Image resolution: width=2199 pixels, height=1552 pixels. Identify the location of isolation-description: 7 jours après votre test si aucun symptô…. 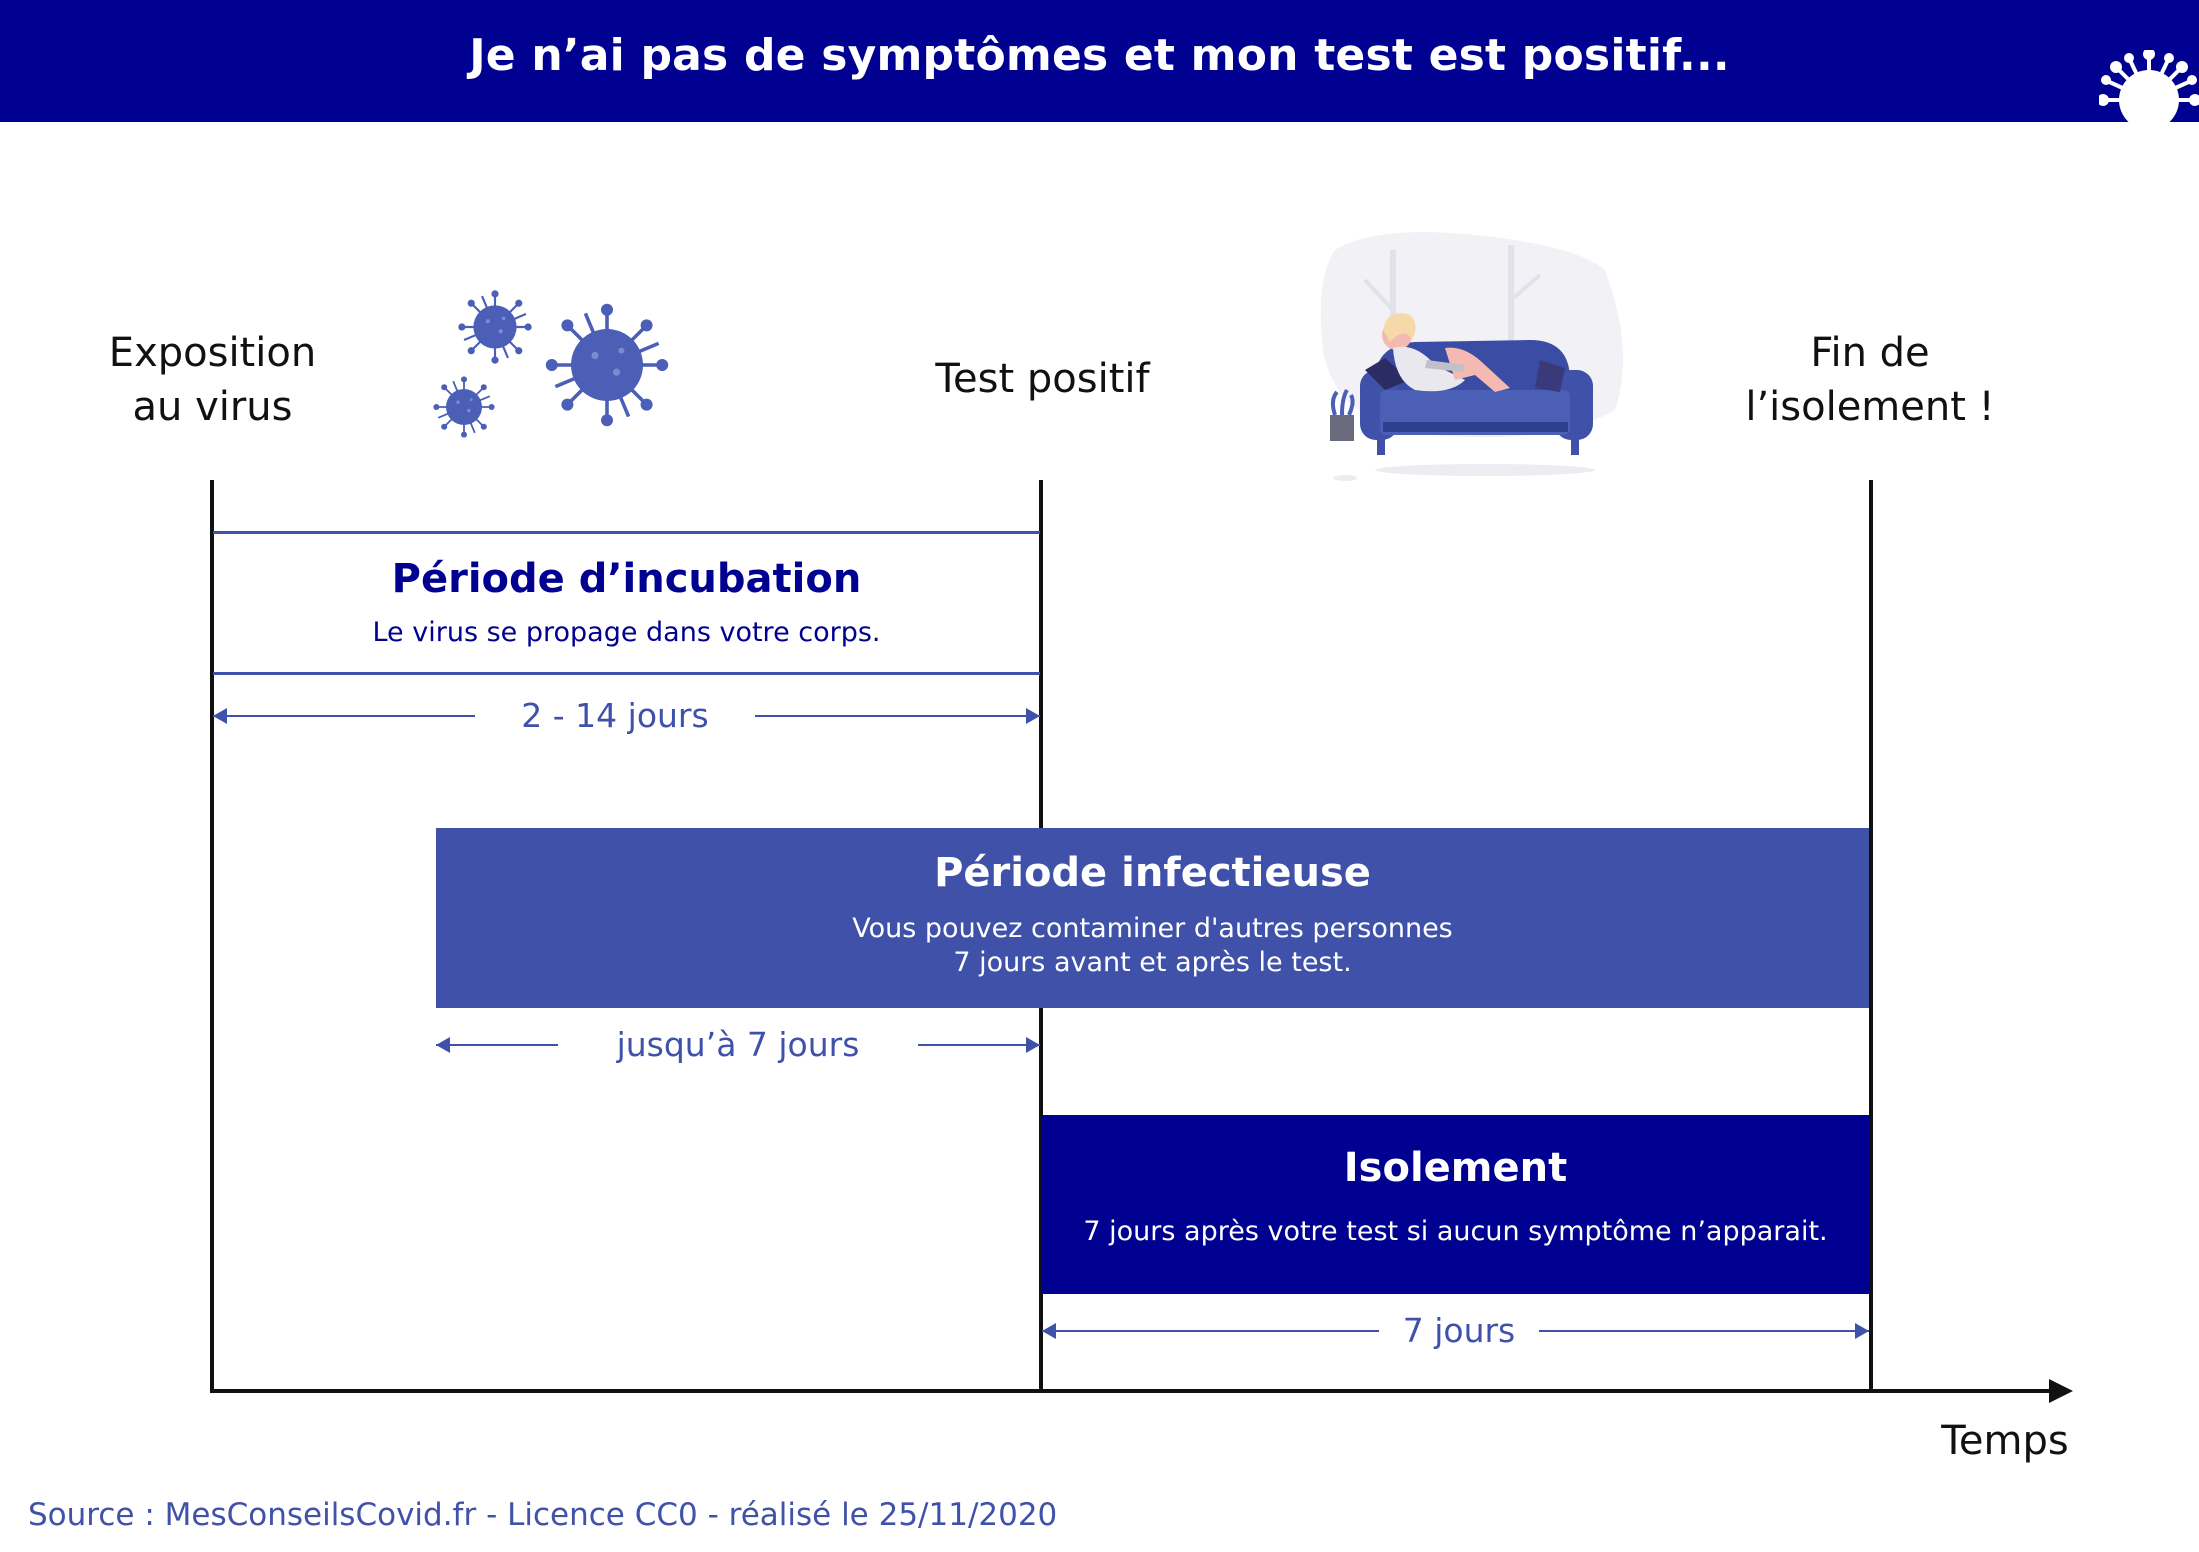
(1455, 1231).